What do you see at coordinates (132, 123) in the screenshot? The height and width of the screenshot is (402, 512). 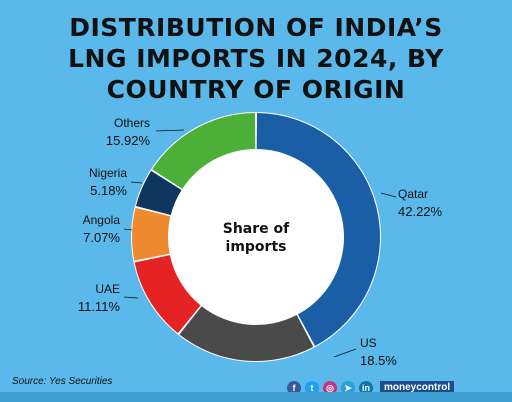 I see `slice-label-others: Others` at bounding box center [132, 123].